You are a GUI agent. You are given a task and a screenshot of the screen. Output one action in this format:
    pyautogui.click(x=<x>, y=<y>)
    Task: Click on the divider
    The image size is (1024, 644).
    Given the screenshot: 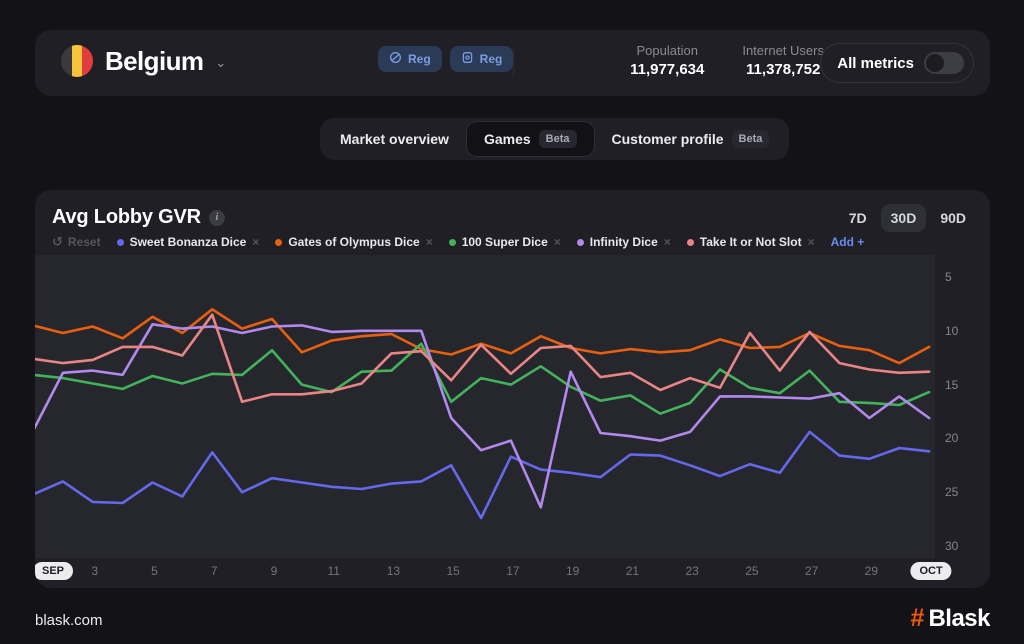 What is the action you would take?
    pyautogui.click(x=513, y=63)
    